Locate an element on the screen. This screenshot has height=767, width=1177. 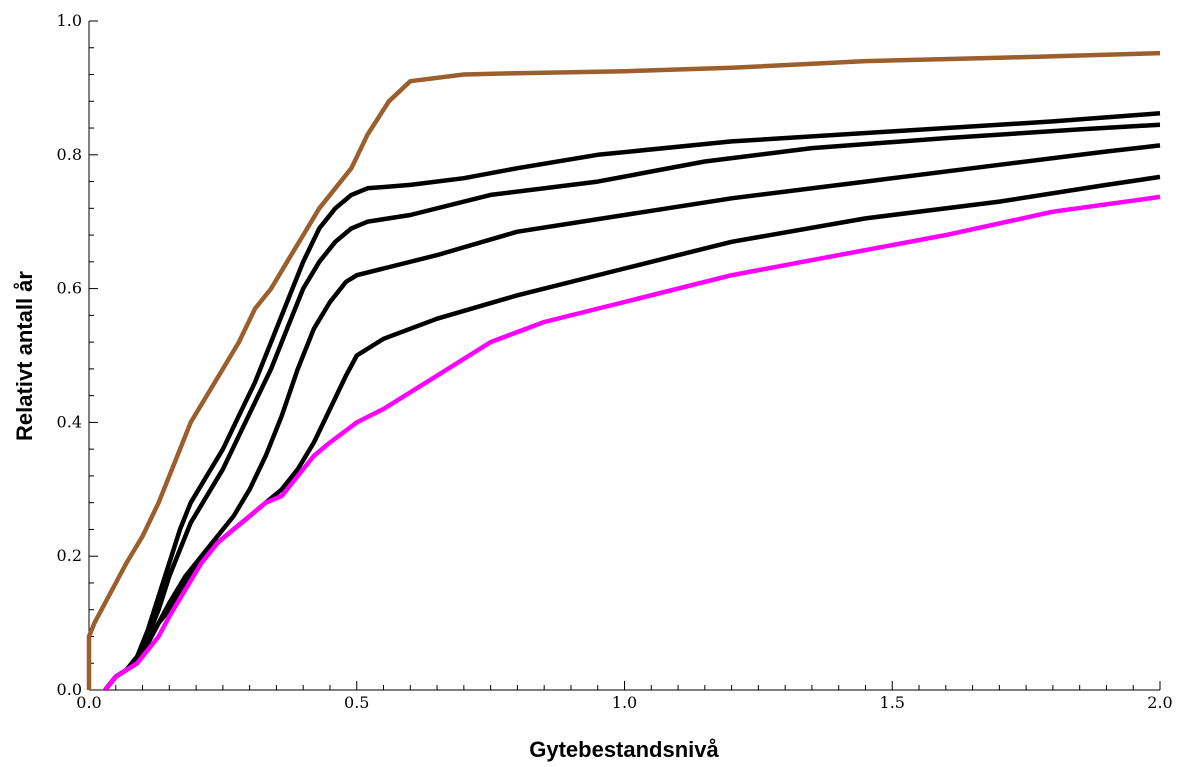
y-tick-label: 0.8 is located at coordinates (69, 154).